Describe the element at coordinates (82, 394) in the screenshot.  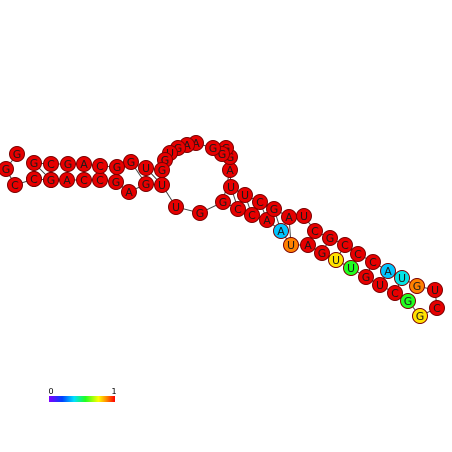
I see `color-scale-legend: 0 1` at that location.